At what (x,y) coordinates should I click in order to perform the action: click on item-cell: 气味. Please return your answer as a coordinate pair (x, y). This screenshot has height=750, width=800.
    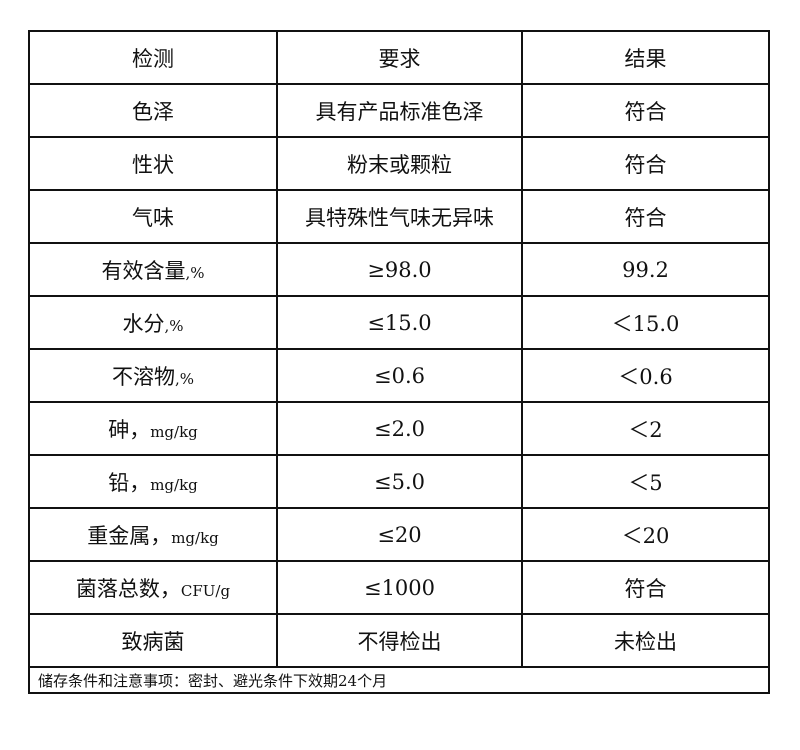
    Looking at the image, I should click on (153, 216).